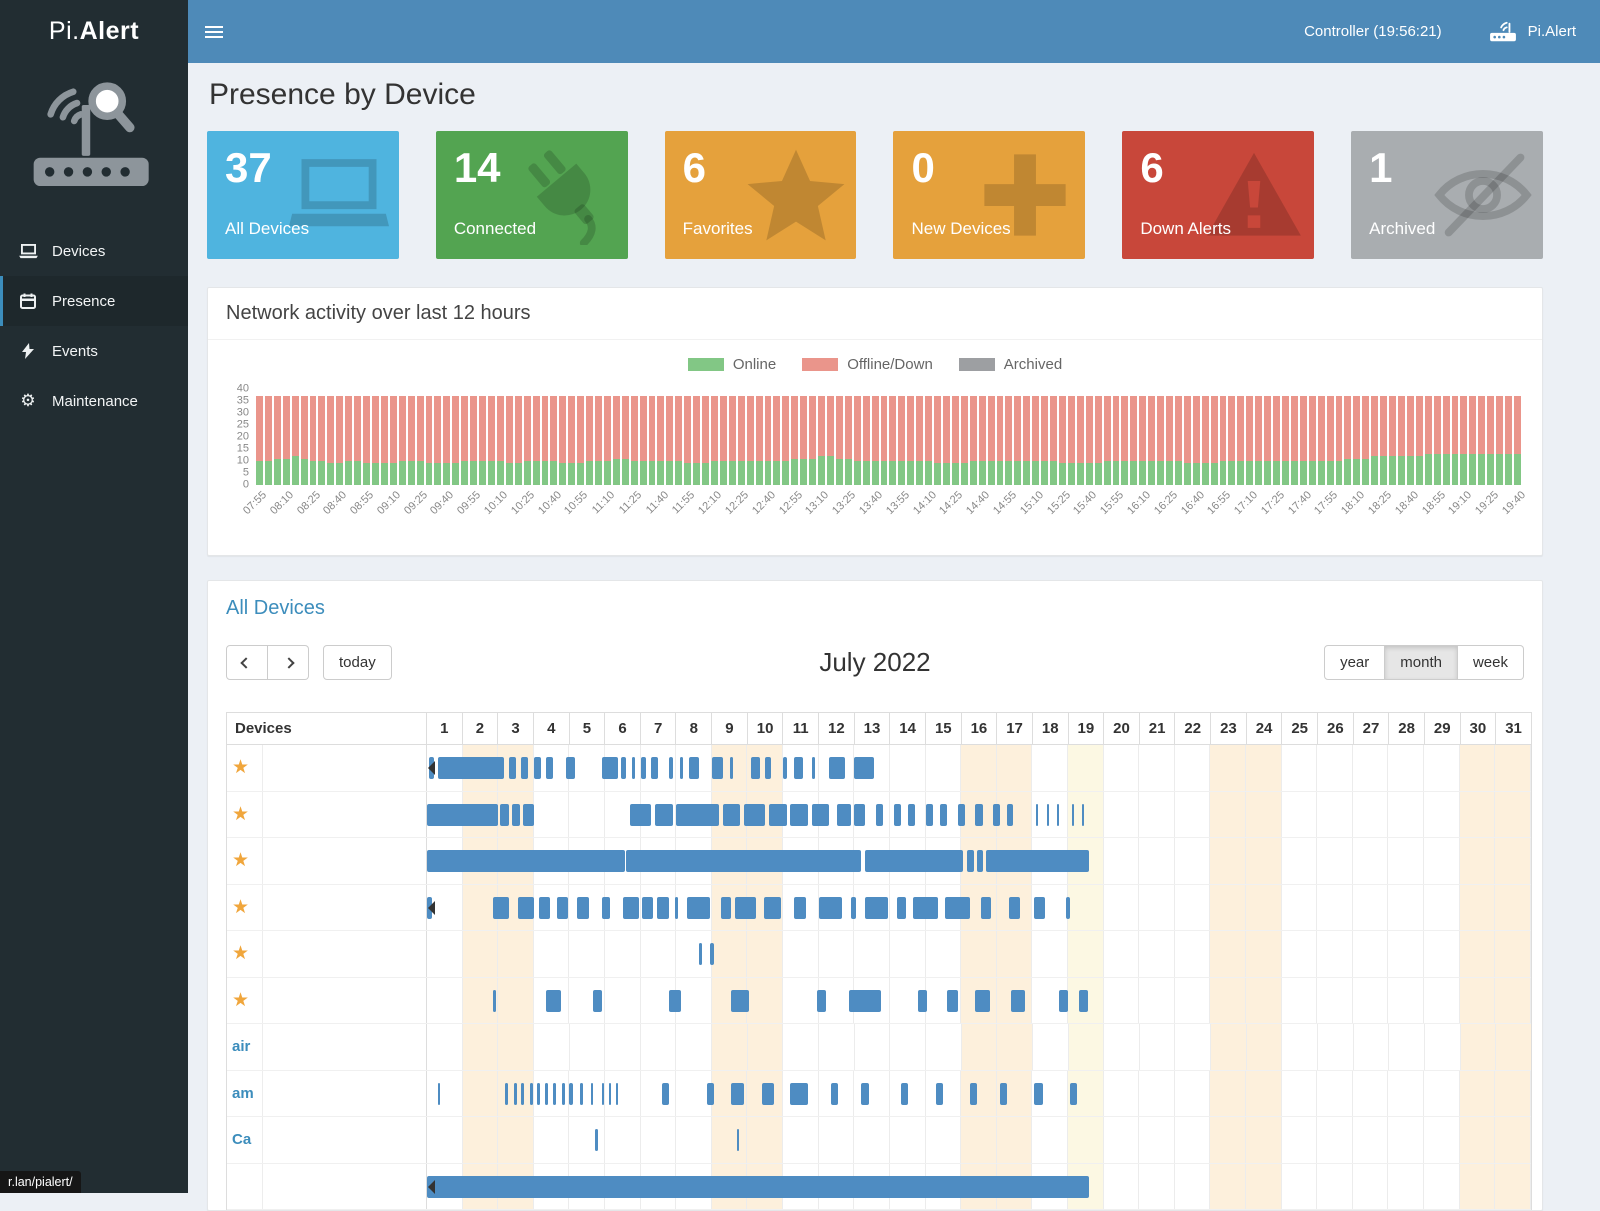 This screenshot has width=1600, height=1211. Describe the element at coordinates (960, 229) in the screenshot. I see `stat-label: New Devices` at that location.